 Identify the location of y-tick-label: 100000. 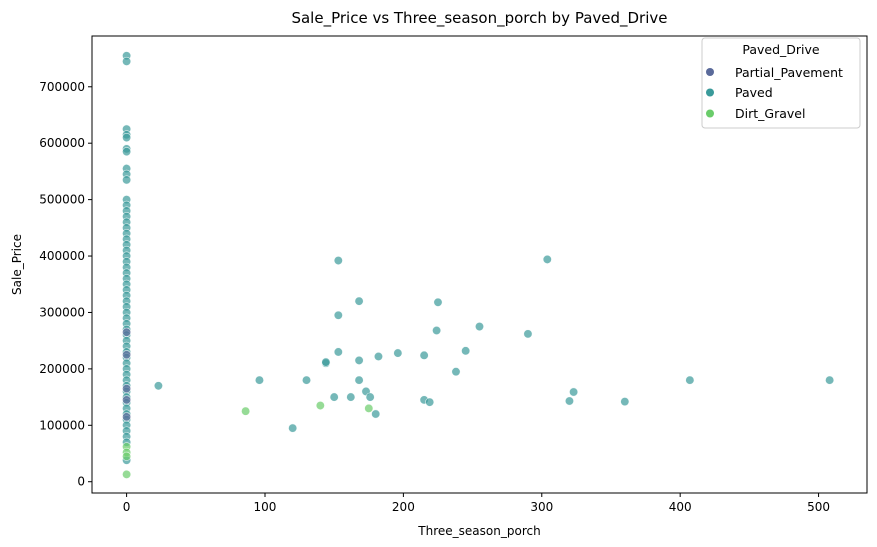
(62, 425).